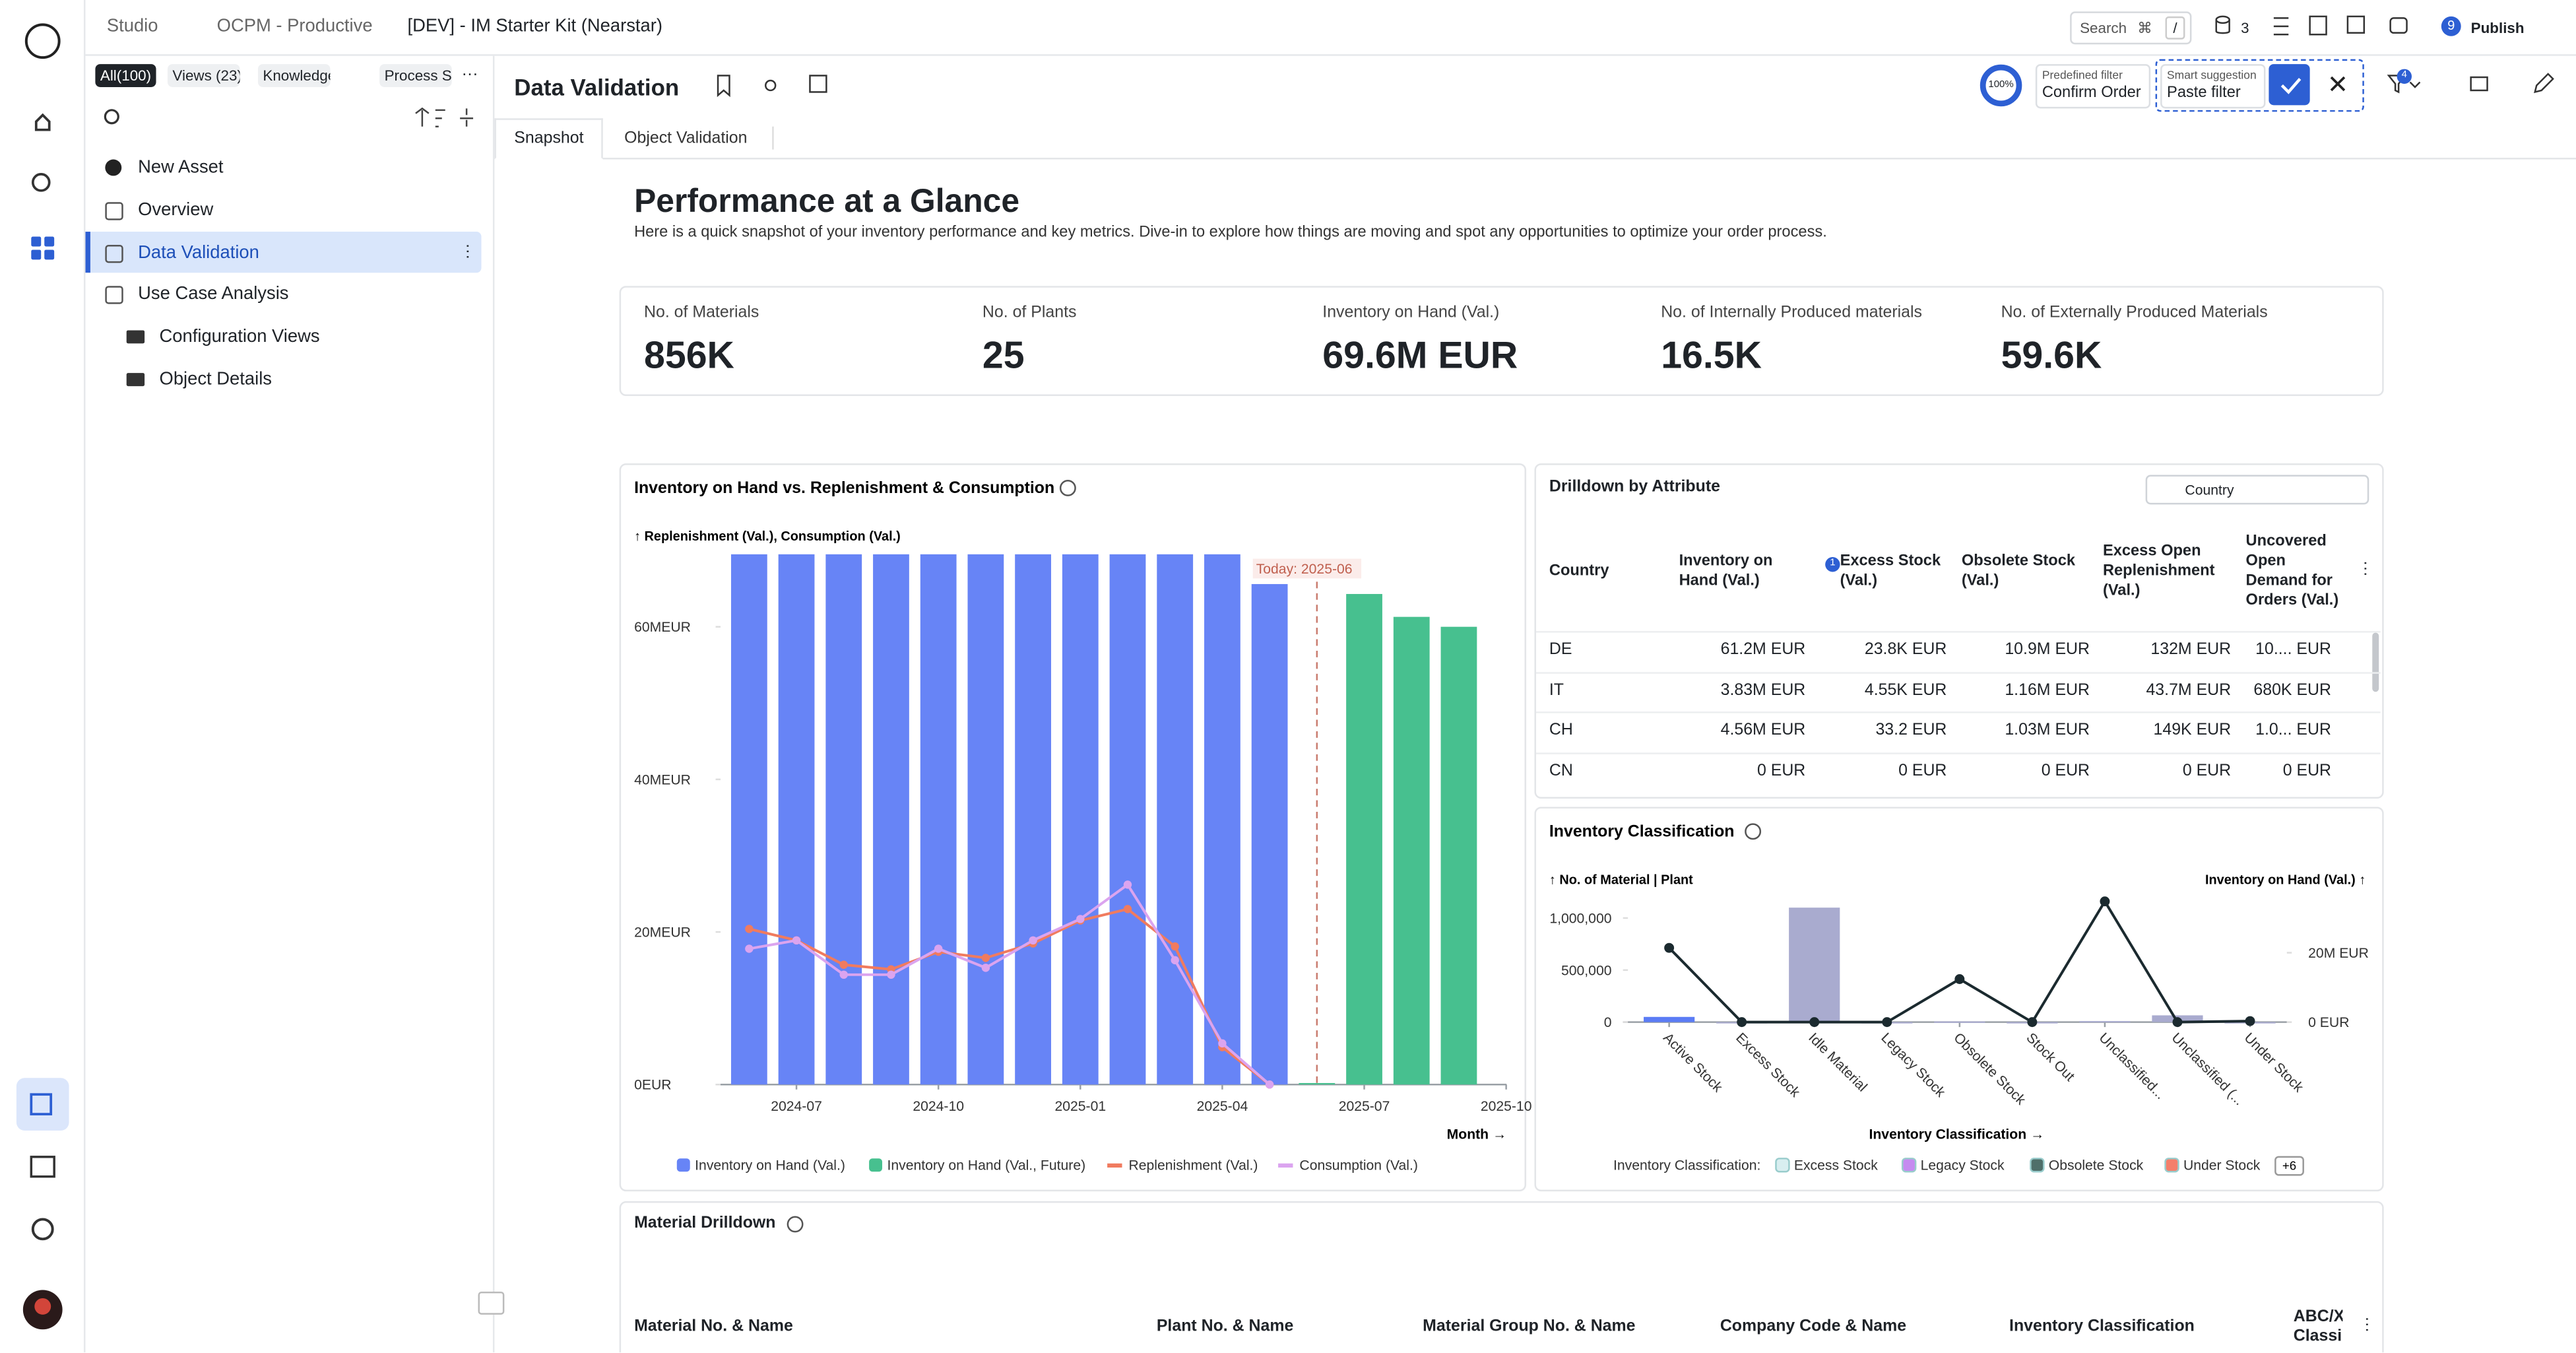  I want to click on table-cell: 1.0... EUR, so click(2293, 730).